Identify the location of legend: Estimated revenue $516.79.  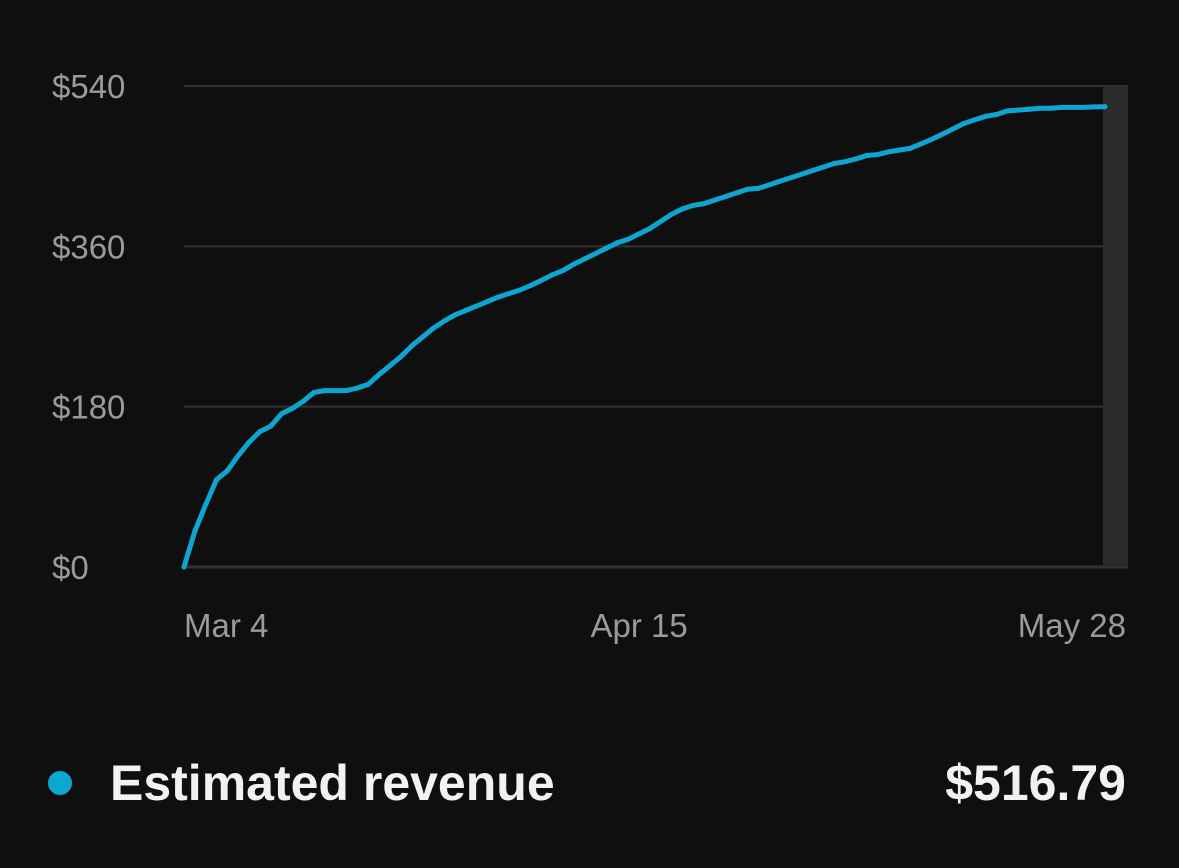
(587, 783).